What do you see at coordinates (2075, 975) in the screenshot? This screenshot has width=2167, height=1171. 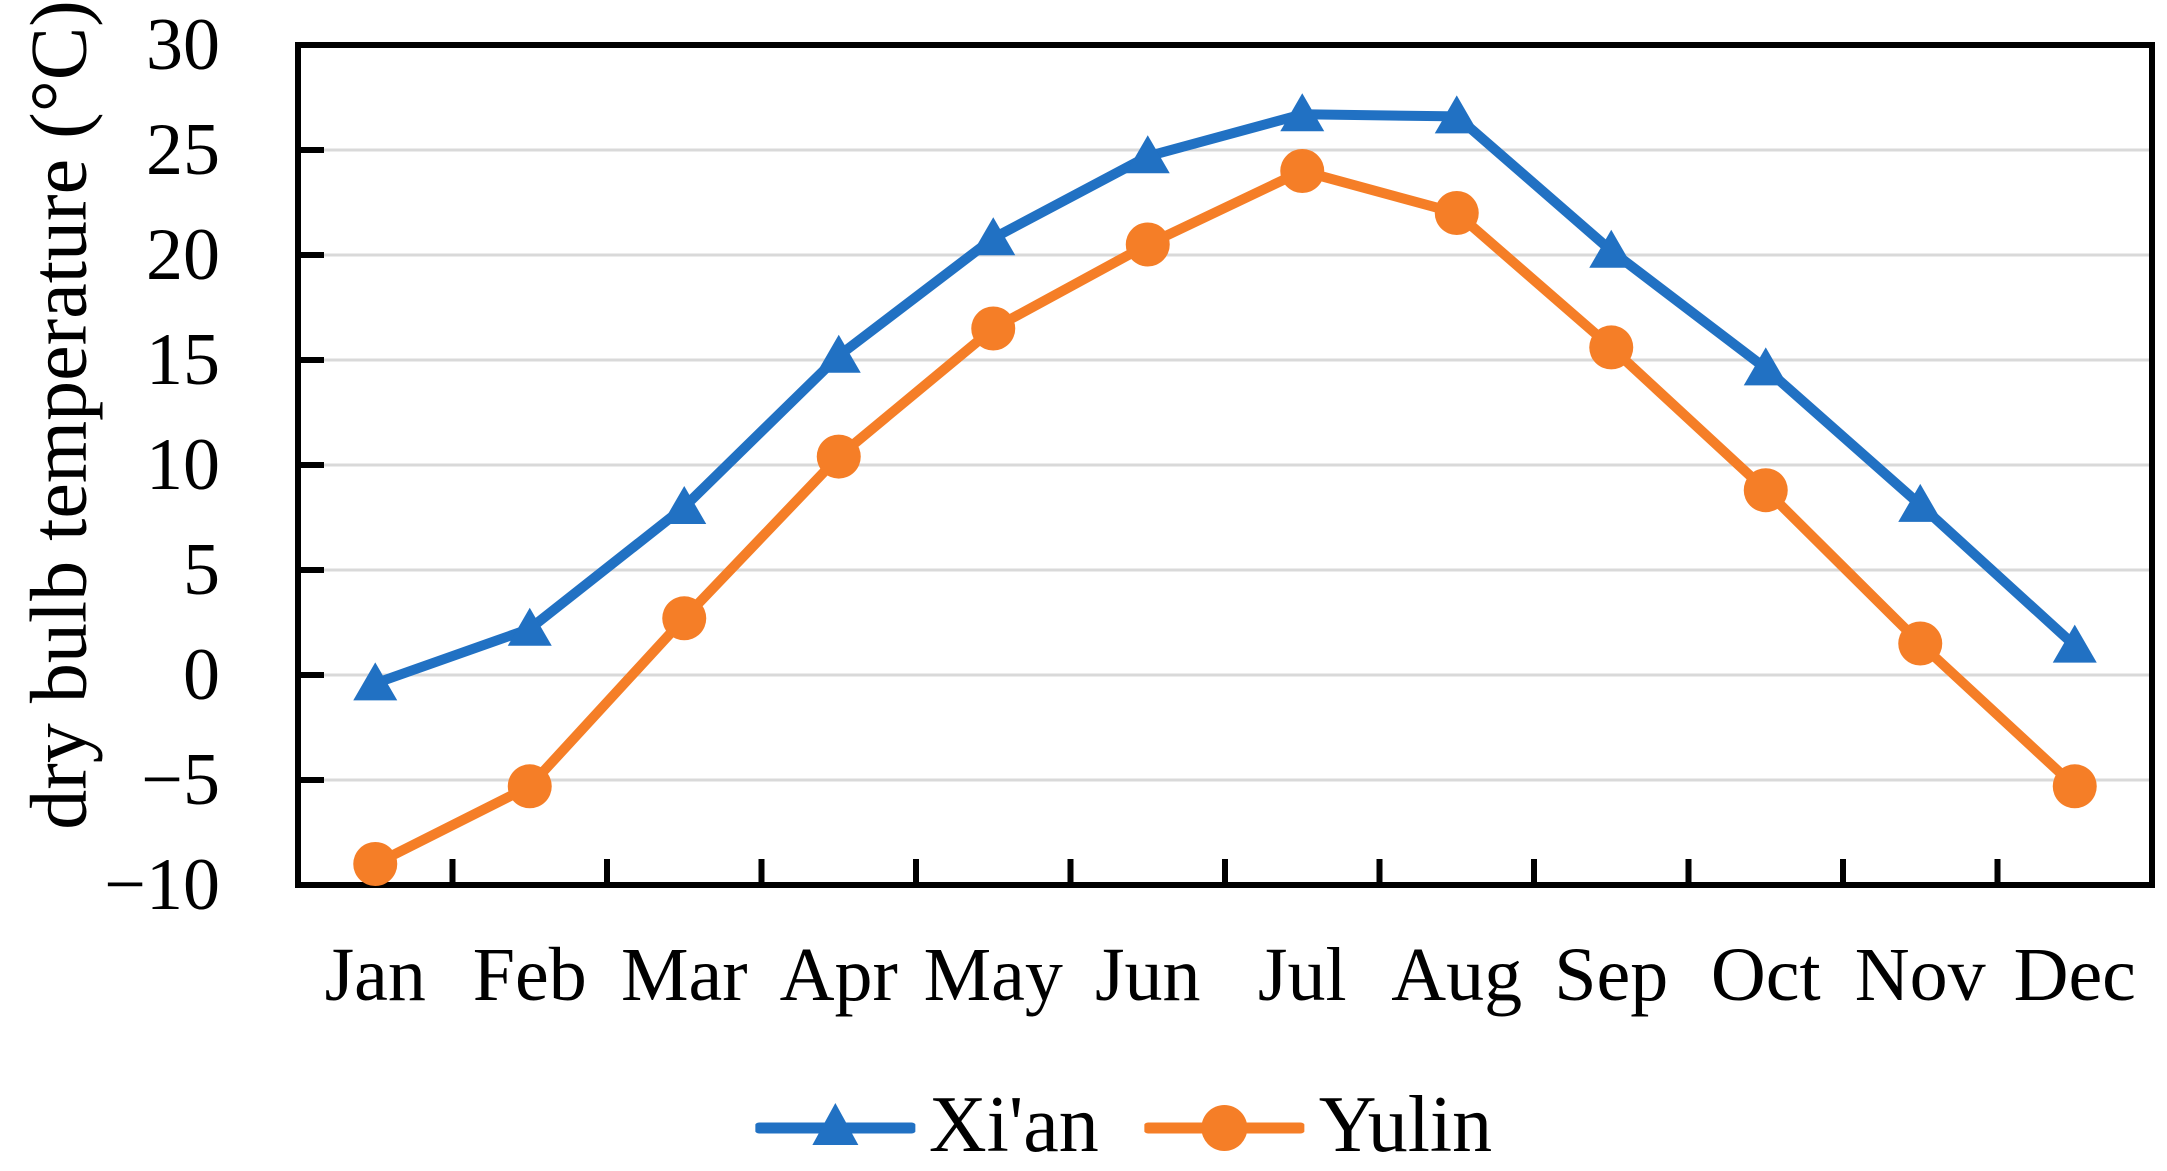 I see `x-tick-label: Dec` at bounding box center [2075, 975].